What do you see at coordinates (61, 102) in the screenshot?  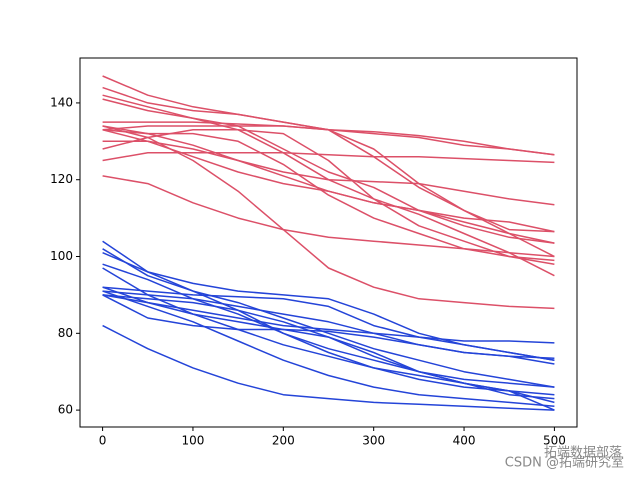 I see `y-tick-label: 140` at bounding box center [61, 102].